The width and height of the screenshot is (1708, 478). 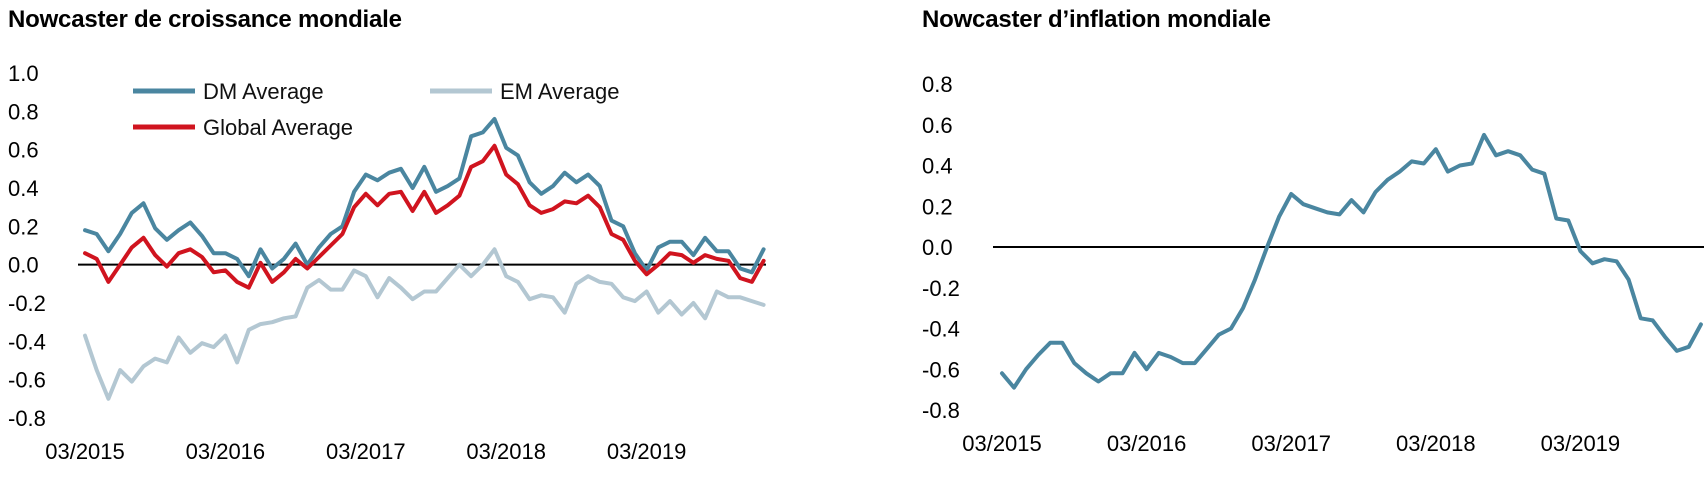 What do you see at coordinates (278, 127) in the screenshot?
I see `legend-label: Global Average` at bounding box center [278, 127].